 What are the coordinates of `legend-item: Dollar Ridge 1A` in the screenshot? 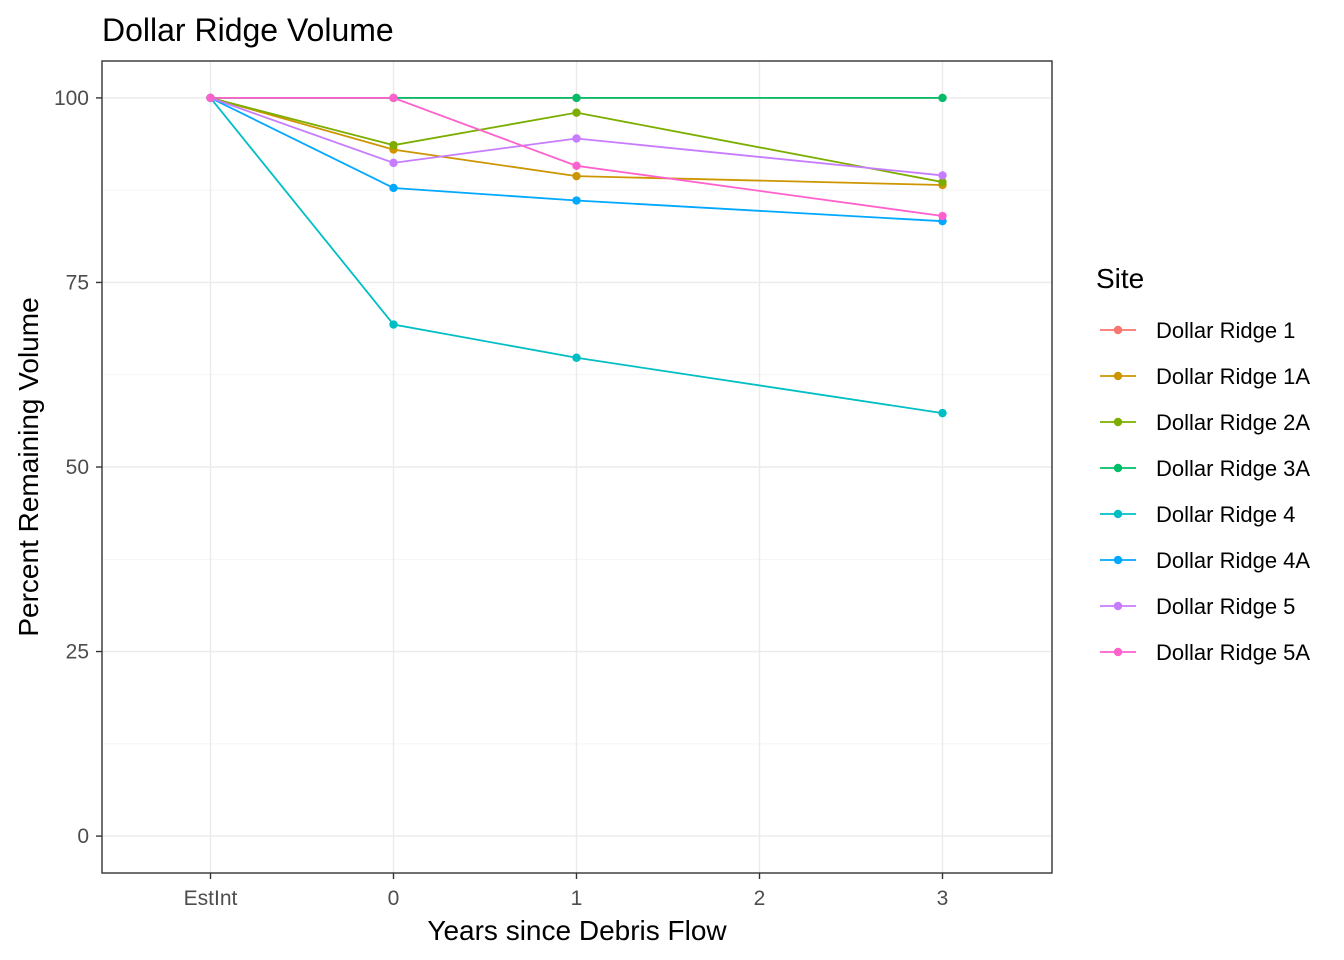 It's located at (1205, 376).